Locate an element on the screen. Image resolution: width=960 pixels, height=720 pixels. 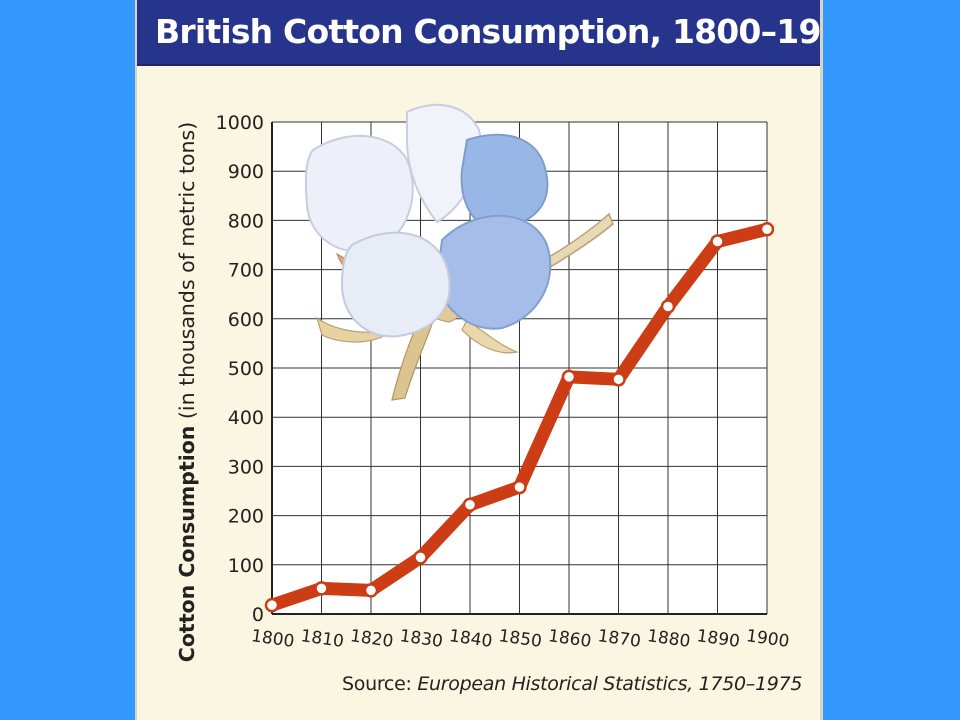
x-tick-label: 1860 is located at coordinates (570, 639).